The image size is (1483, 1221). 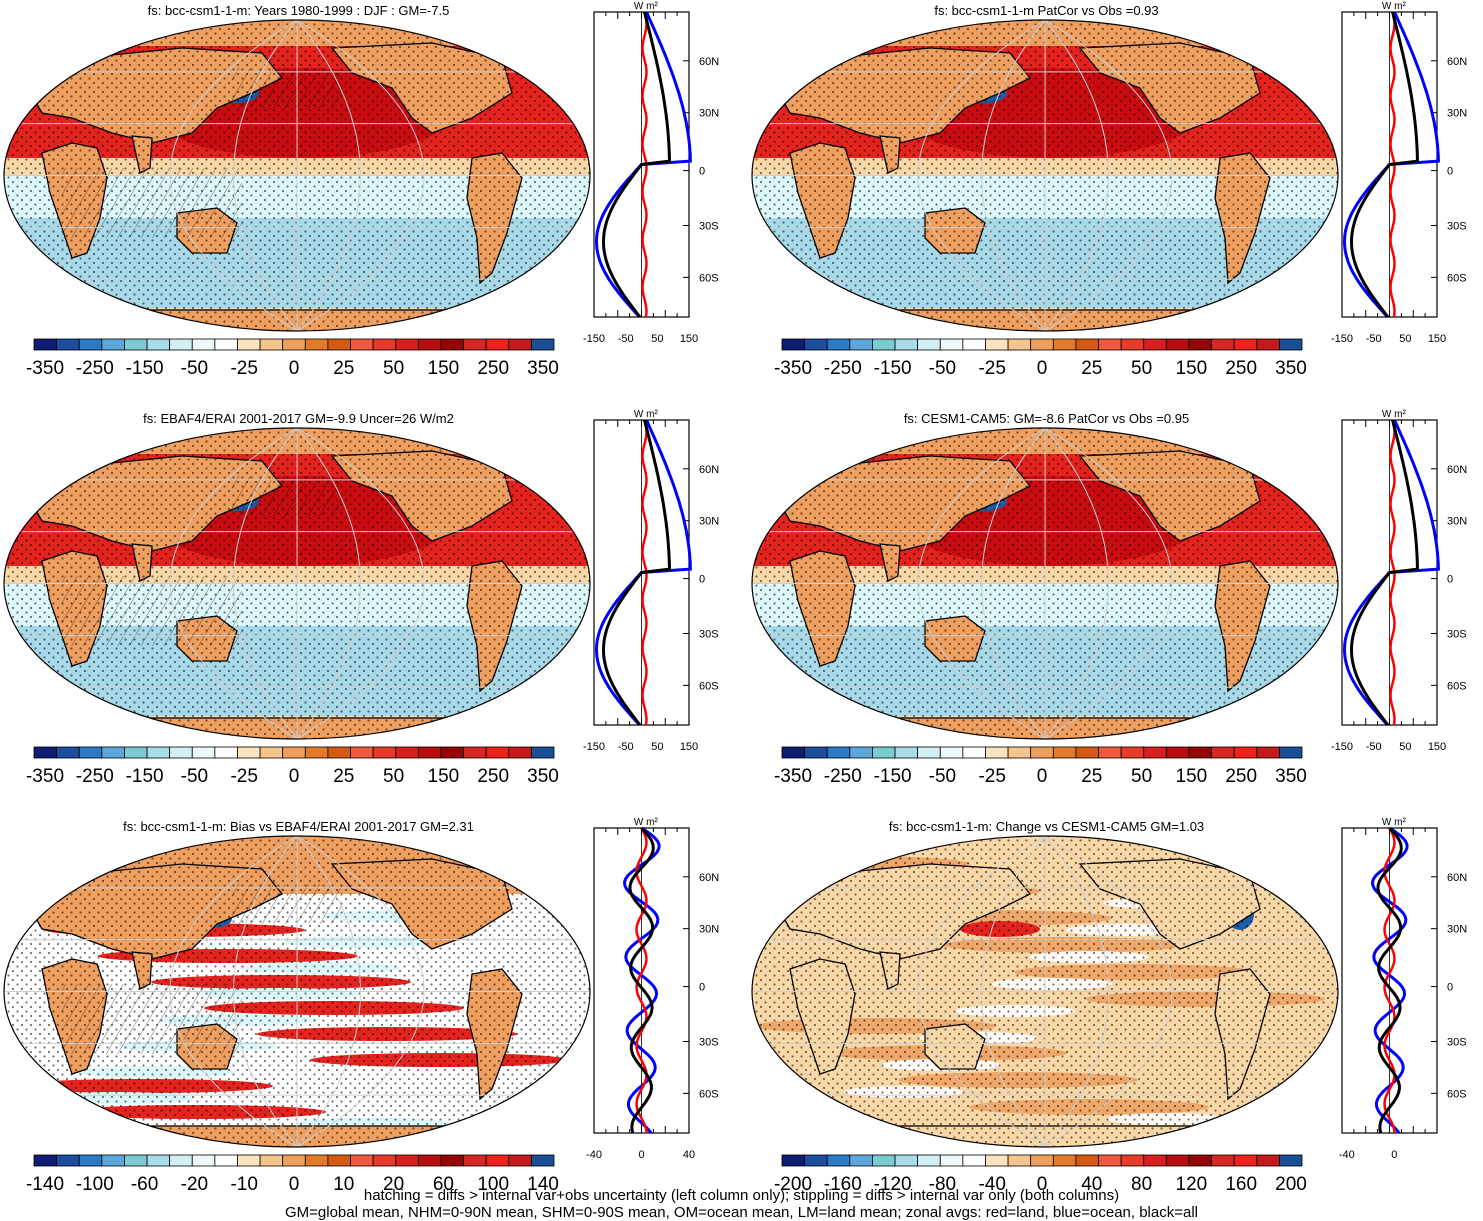 What do you see at coordinates (1291, 1184) in the screenshot?
I see `colorbar-tick-label: 200` at bounding box center [1291, 1184].